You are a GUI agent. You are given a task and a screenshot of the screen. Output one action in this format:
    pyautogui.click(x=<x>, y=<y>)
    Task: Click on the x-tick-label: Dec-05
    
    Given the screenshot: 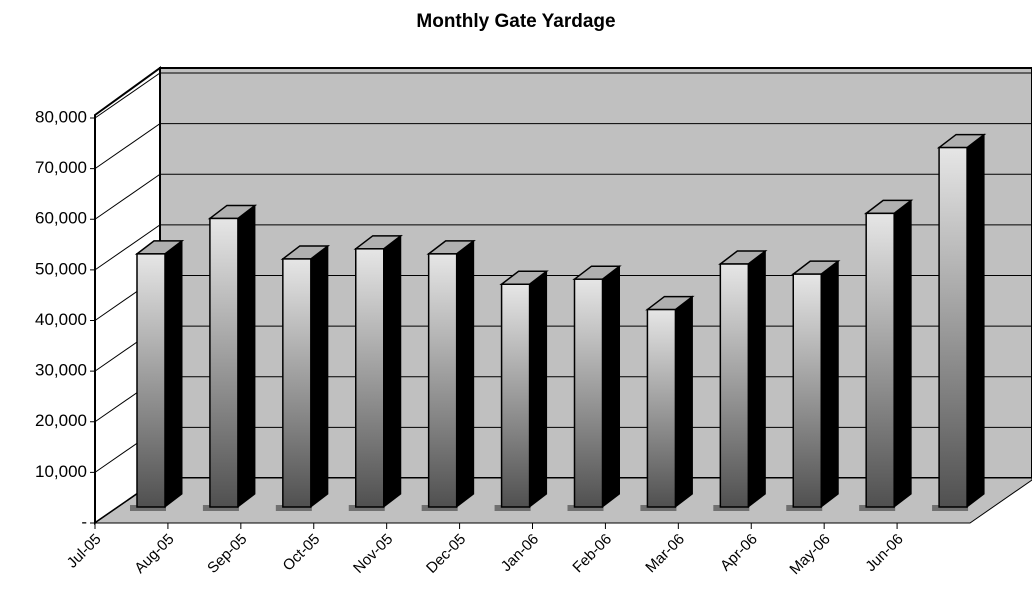 What is the action you would take?
    pyautogui.click(x=446, y=554)
    